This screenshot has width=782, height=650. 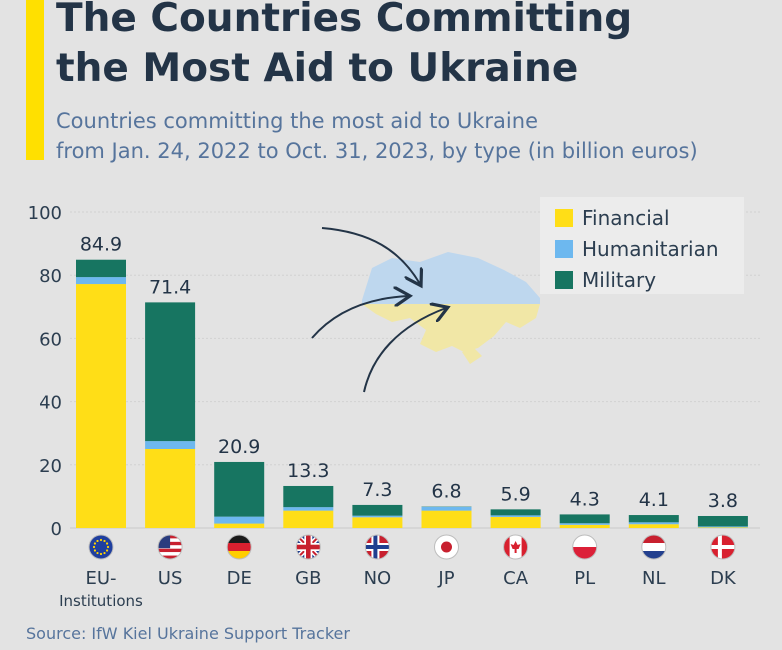 I want to click on x-tick-label: US, so click(x=170, y=578).